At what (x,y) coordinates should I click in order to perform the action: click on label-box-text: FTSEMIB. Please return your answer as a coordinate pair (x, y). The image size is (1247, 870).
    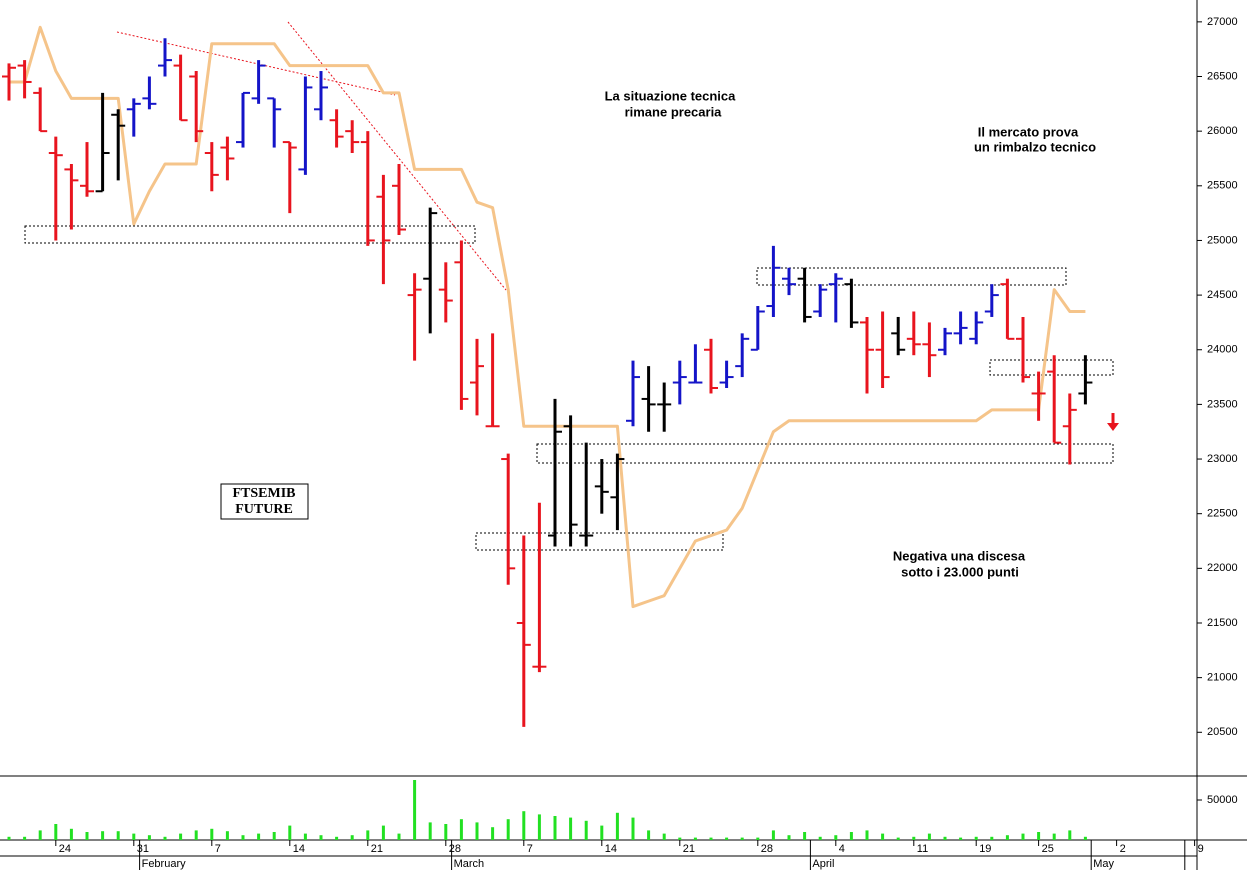
    Looking at the image, I should click on (263, 493).